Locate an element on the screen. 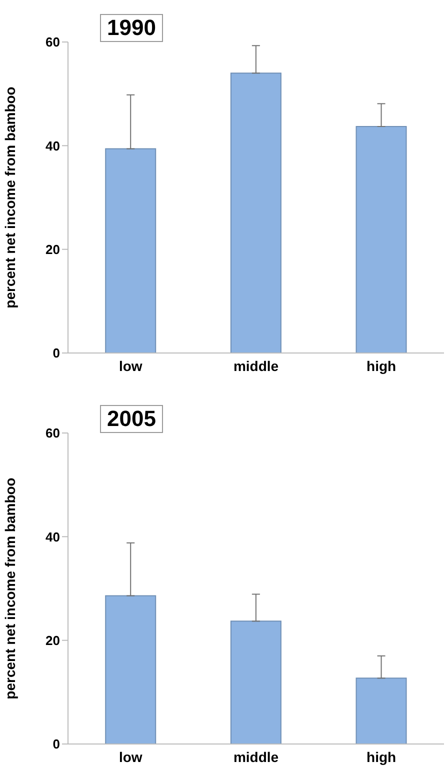 The height and width of the screenshot is (783, 448). chart-title: 1990 is located at coordinates (131, 28).